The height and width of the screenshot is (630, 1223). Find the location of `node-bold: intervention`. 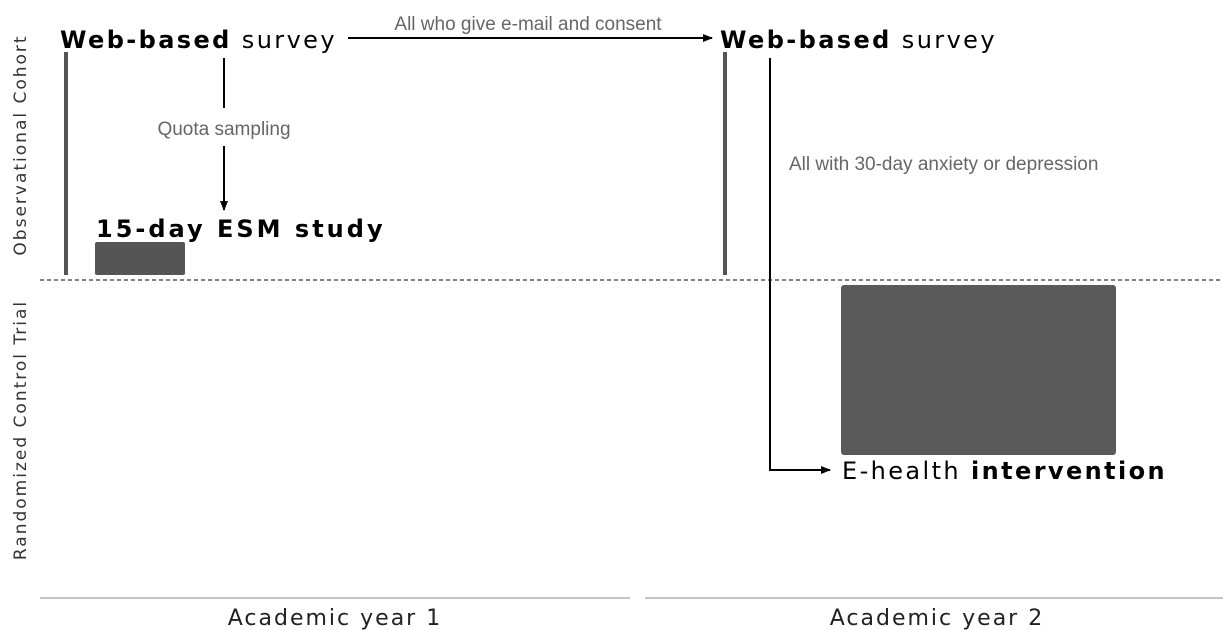

node-bold: intervention is located at coordinates (1069, 471).